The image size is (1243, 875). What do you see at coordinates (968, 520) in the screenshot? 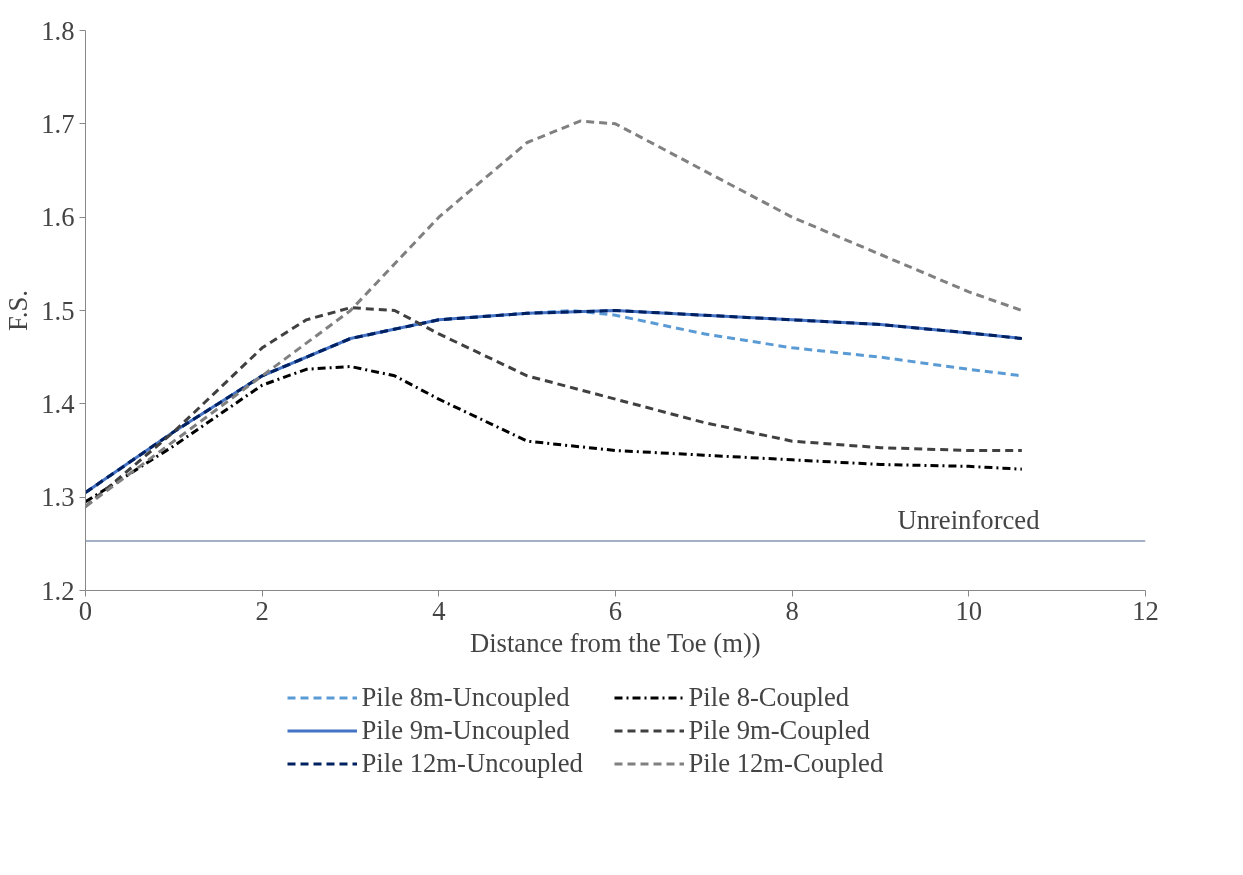
I see `ref-line-label: Unreinforced` at bounding box center [968, 520].